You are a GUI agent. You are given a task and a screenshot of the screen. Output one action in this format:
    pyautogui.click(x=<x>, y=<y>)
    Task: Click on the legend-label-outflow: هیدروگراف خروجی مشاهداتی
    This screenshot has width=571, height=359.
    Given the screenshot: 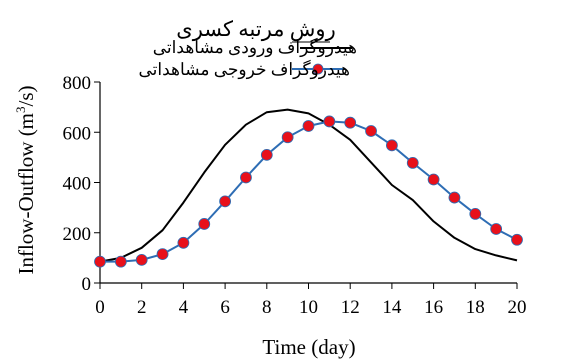 What is the action you would take?
    pyautogui.click(x=245, y=69)
    